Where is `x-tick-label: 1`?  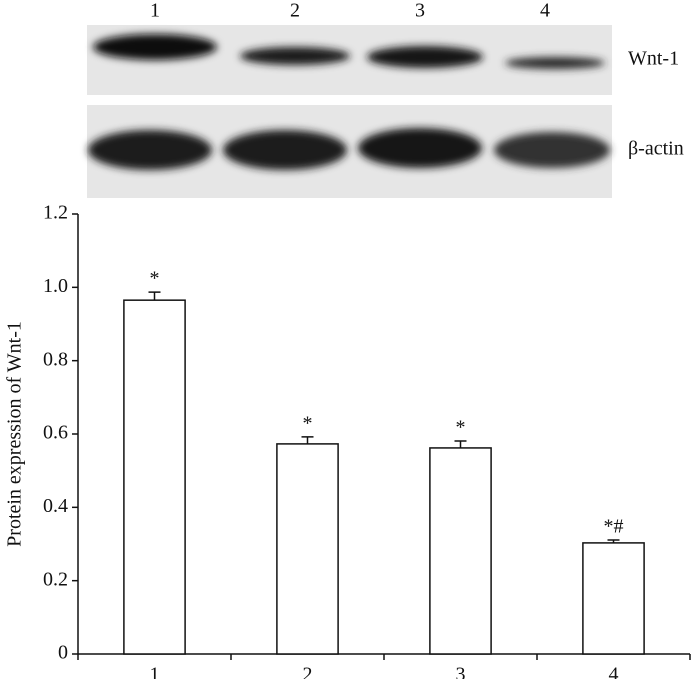 x-tick-label: 1 is located at coordinates (155, 671).